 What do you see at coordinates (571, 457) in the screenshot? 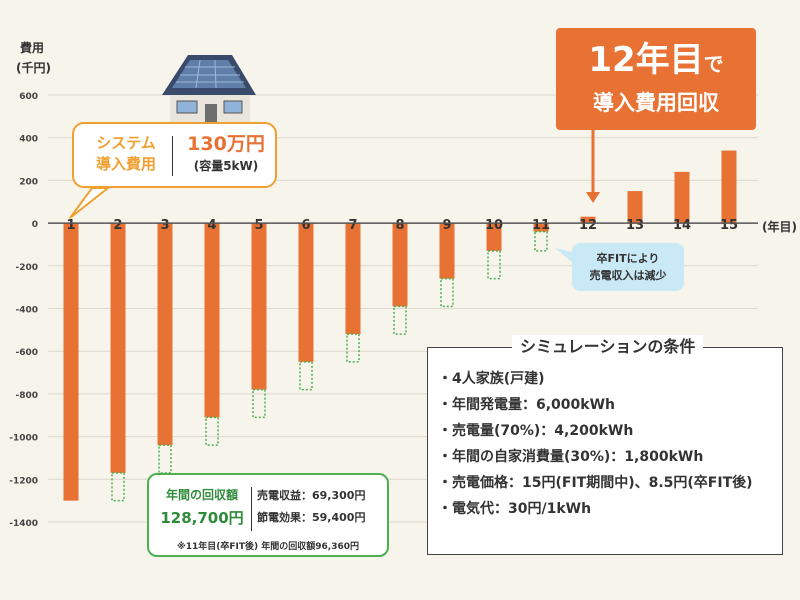
I see `condition-item: ・年間の自家消費量(30%)：1,800kWh` at bounding box center [571, 457].